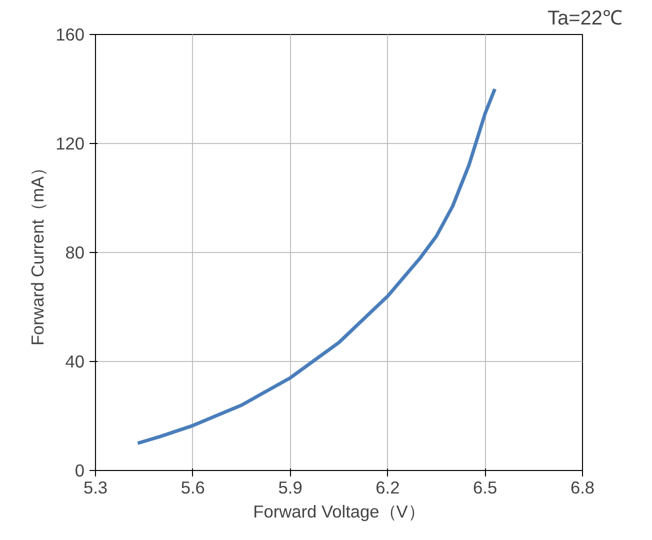 The height and width of the screenshot is (540, 652). Describe the element at coordinates (75, 252) in the screenshot. I see `y-tick-label: 80` at that location.